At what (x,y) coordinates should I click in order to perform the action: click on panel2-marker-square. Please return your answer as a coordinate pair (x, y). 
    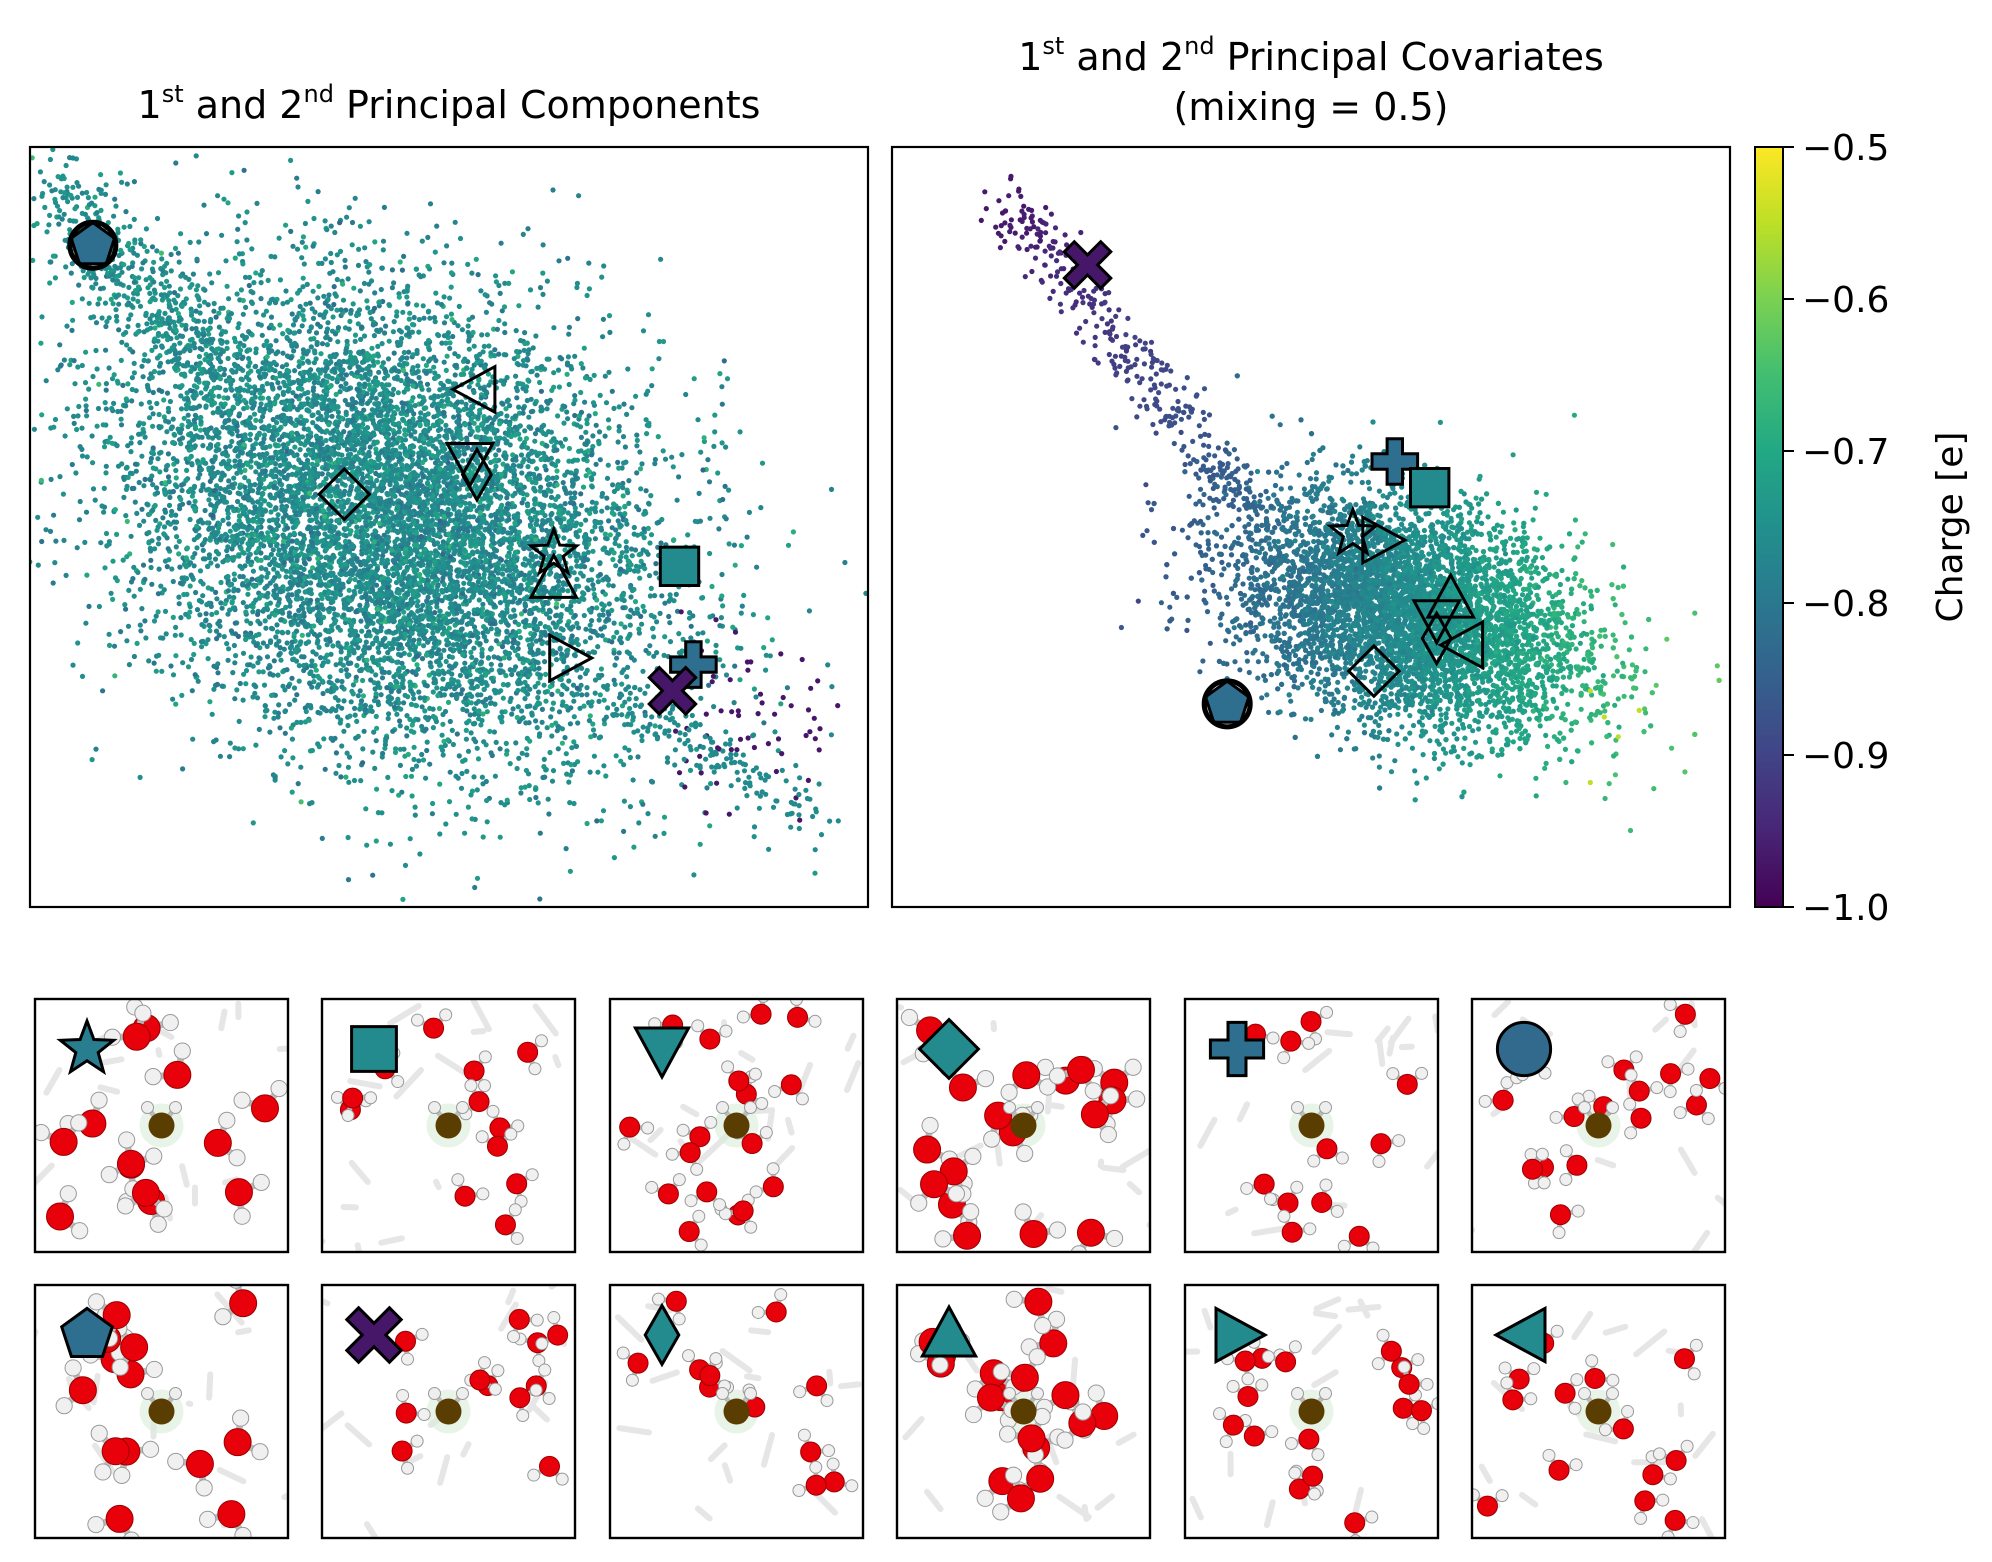
    Looking at the image, I should click on (1430, 488).